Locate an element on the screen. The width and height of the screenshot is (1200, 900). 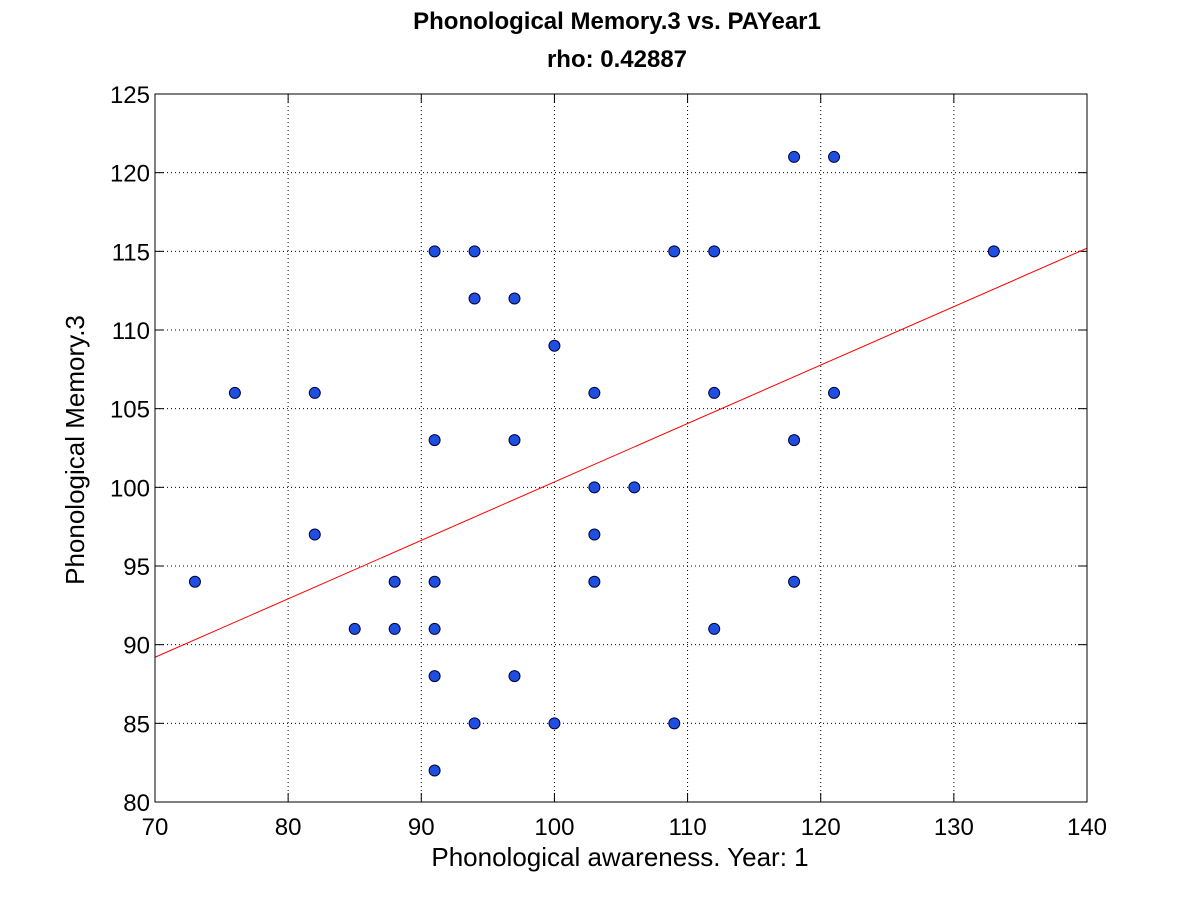
y-tick-labels: 80 85 90 95 100 105 110 115 120 125 is located at coordinates (130, 449).